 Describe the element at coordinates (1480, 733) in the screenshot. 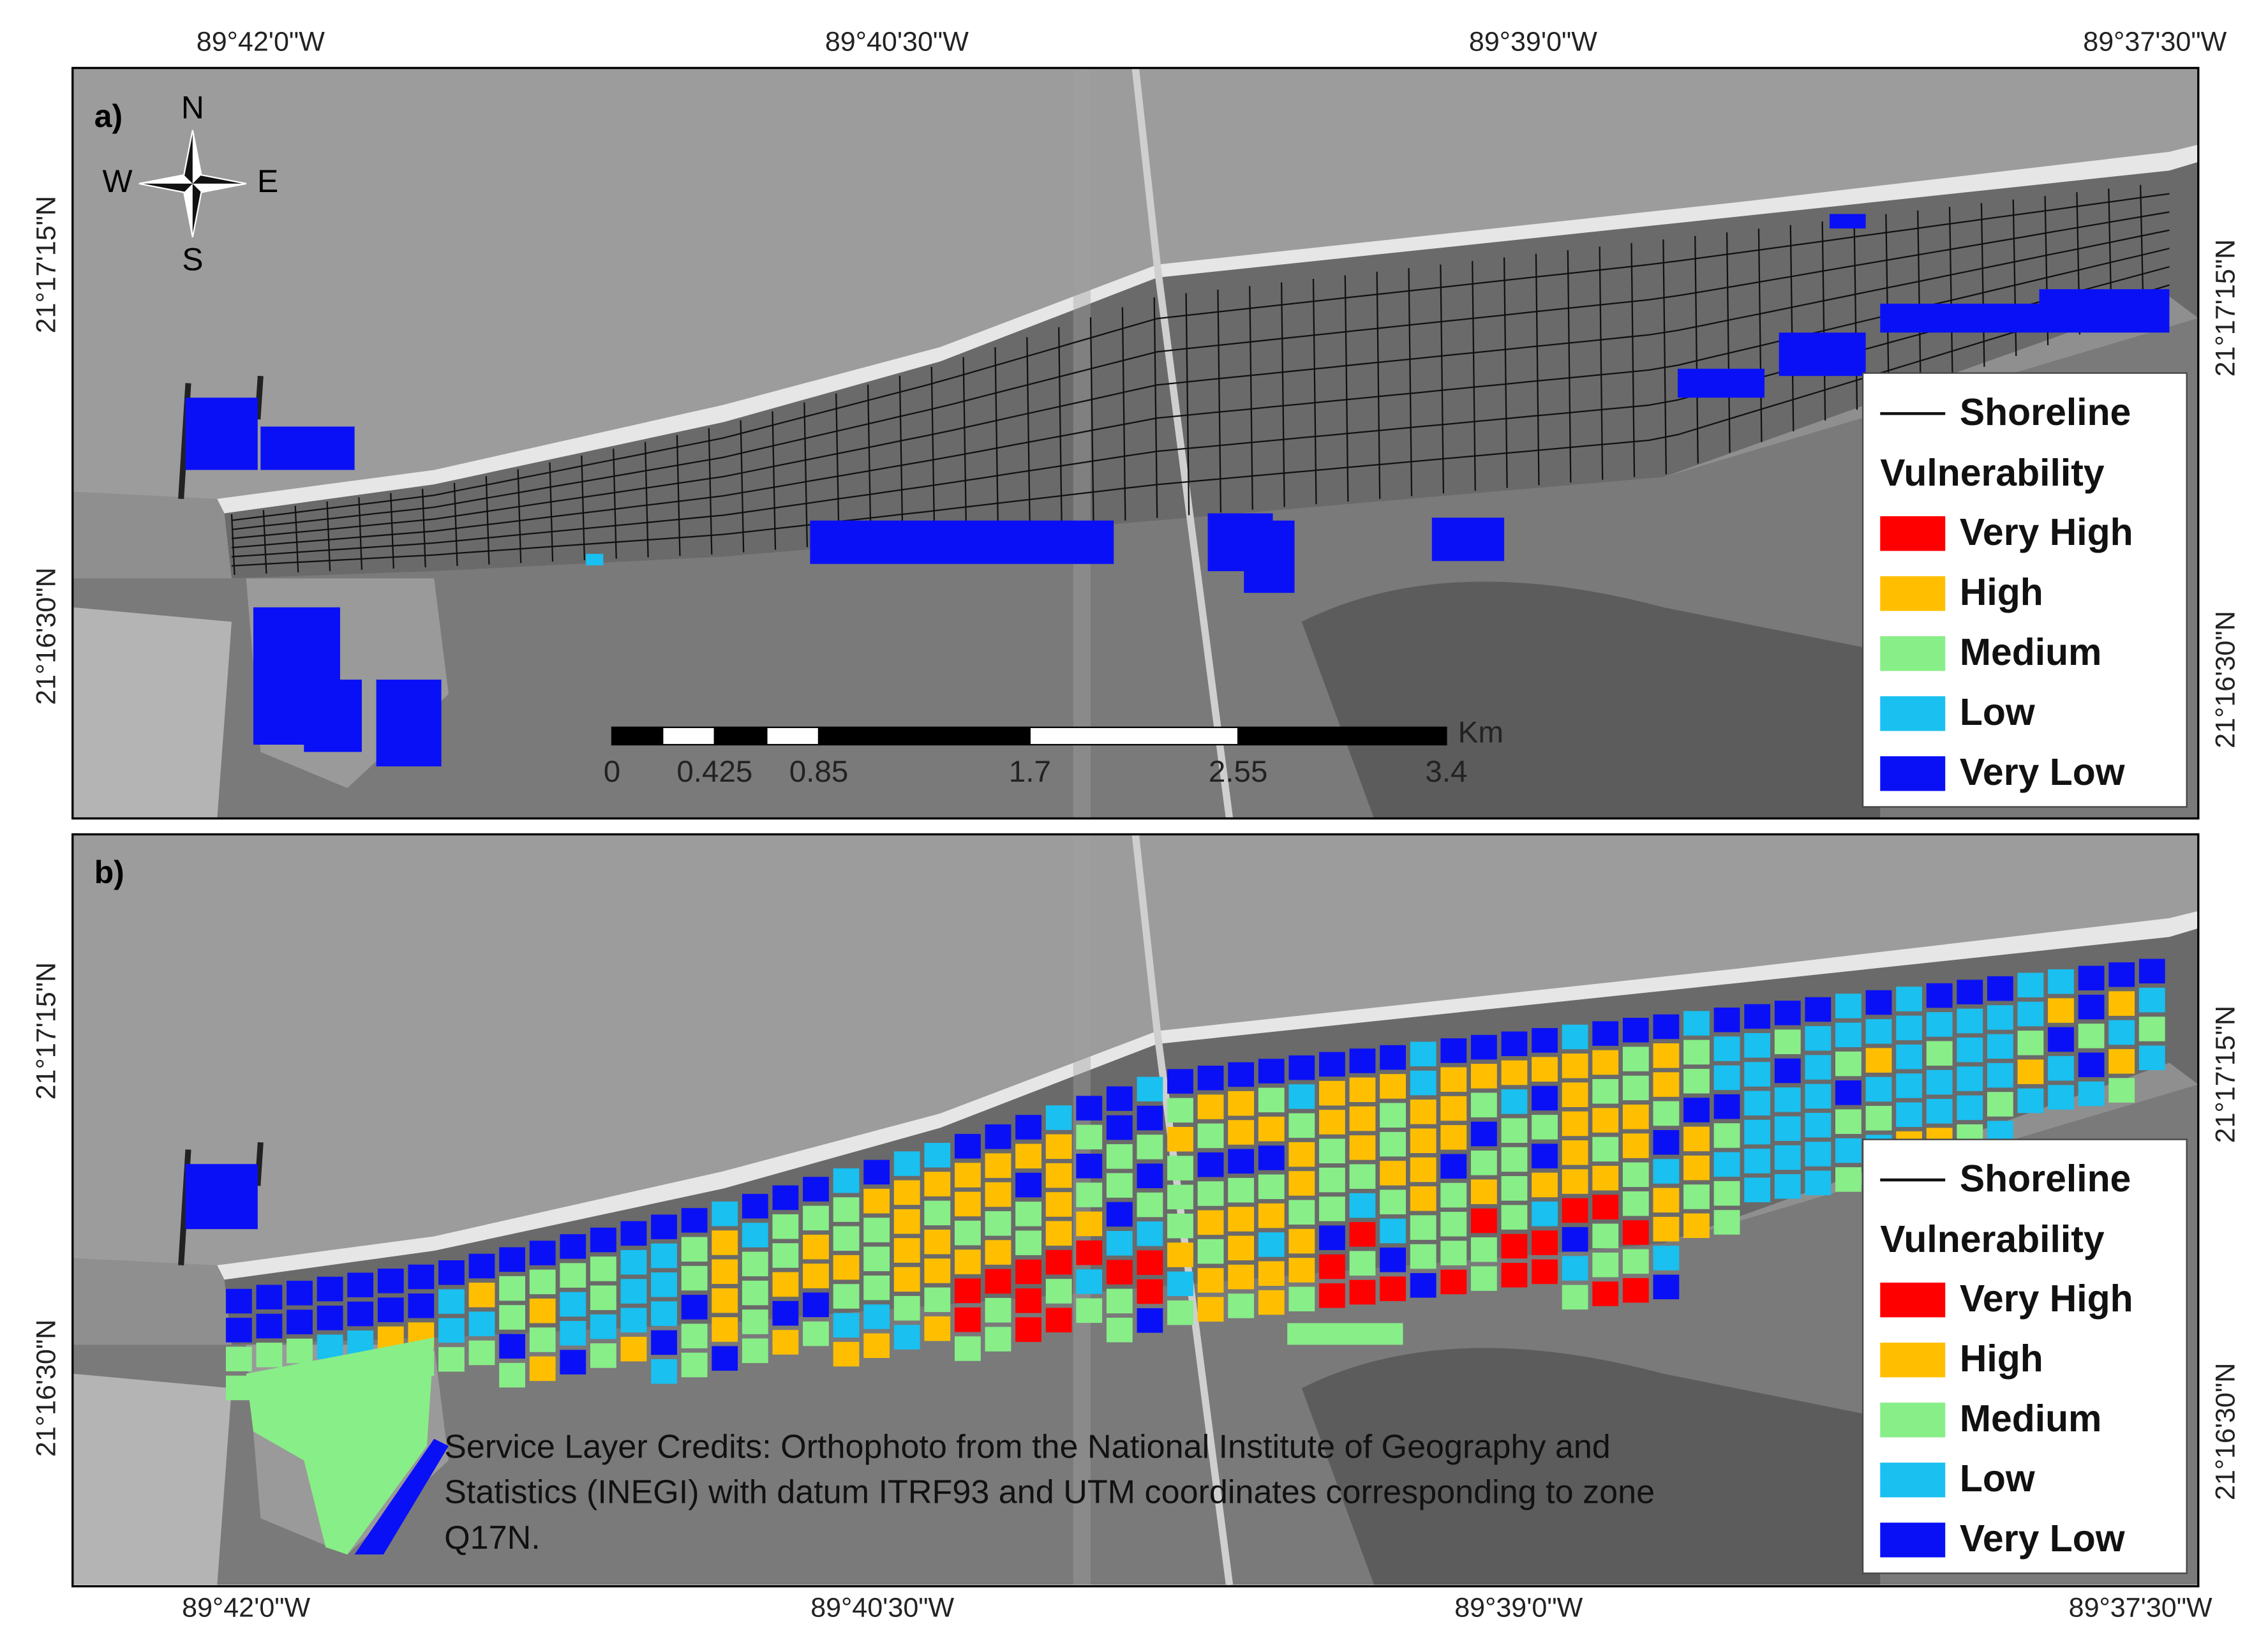

I see `scale-unit: Km` at that location.